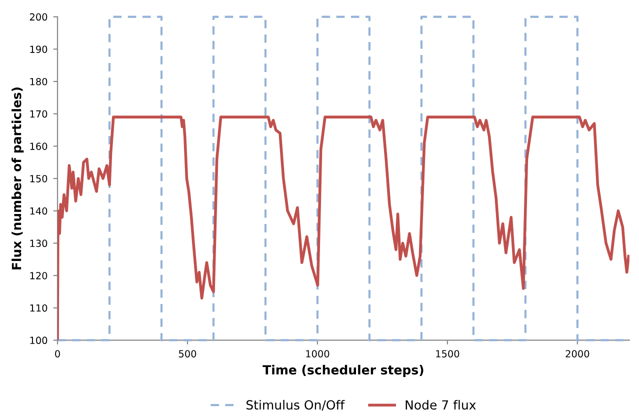 Image resolution: width=639 pixels, height=420 pixels. What do you see at coordinates (39, 82) in the screenshot?
I see `y-tick-label: 180` at bounding box center [39, 82].